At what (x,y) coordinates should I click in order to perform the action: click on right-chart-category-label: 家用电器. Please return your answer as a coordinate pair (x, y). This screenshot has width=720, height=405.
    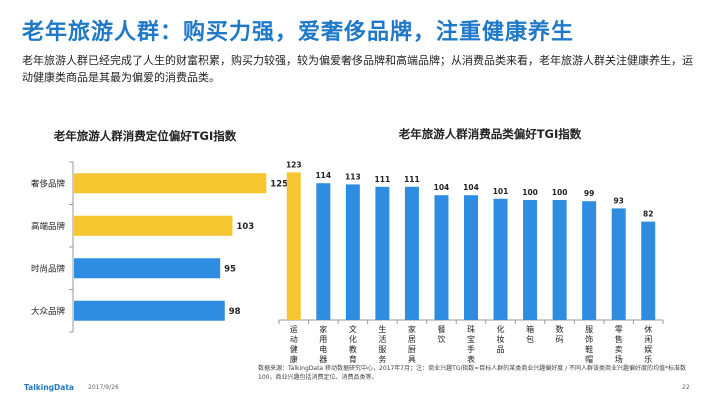
    Looking at the image, I should click on (323, 344).